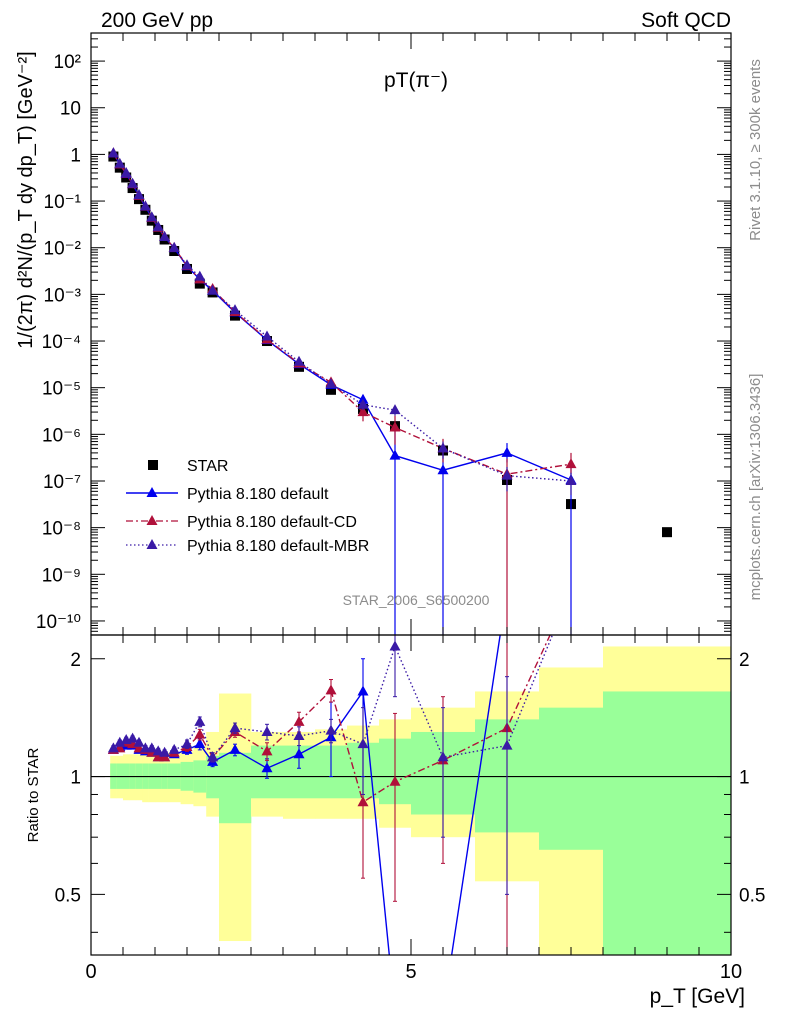  I want to click on mcplots-label: mcplots.cern.ch [arXiv:1306.3436], so click(755, 487).